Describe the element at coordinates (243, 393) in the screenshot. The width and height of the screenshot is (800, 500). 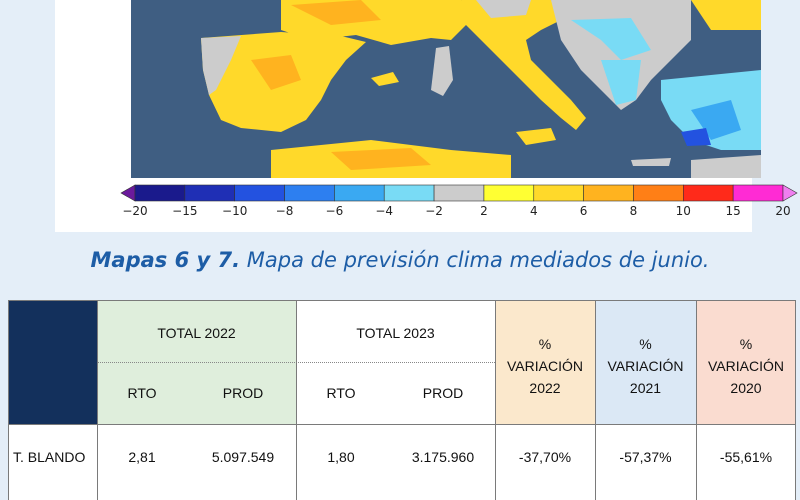
I see `header-prod-2022: PROD` at that location.